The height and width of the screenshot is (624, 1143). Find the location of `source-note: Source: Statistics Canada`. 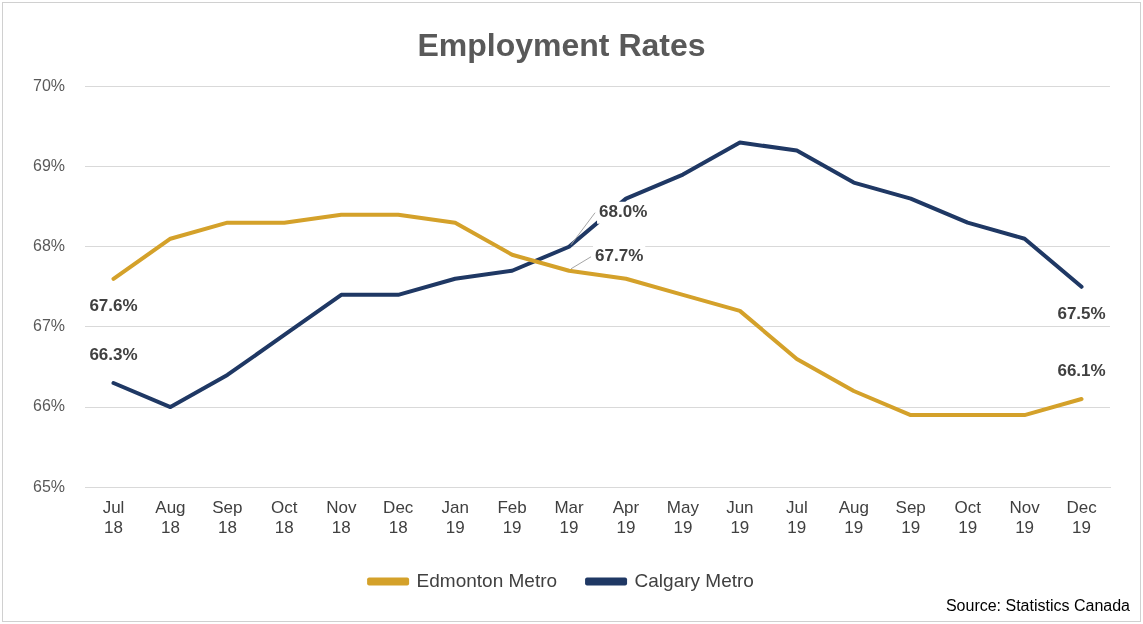

source-note: Source: Statistics Canada is located at coordinates (1037, 606).